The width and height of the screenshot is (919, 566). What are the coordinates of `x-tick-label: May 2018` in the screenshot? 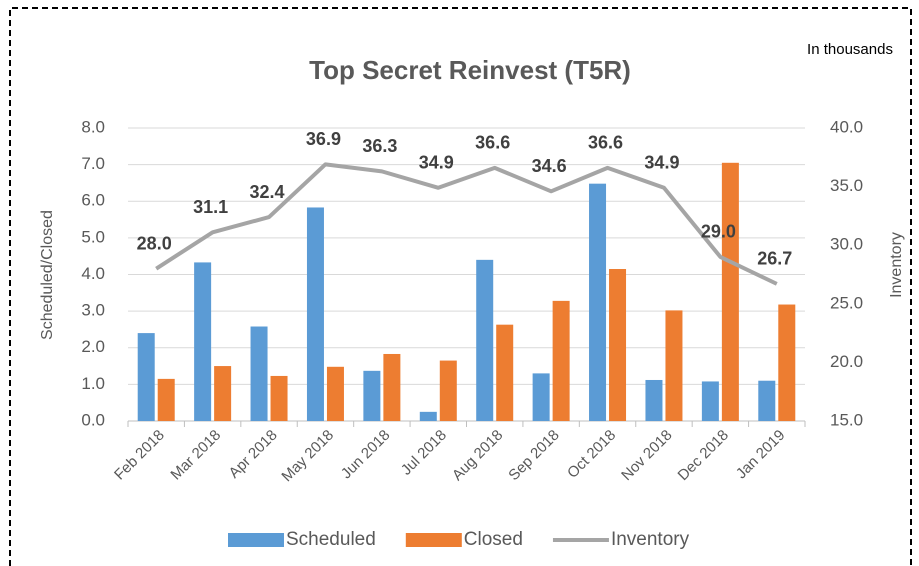 It's located at (307, 456).